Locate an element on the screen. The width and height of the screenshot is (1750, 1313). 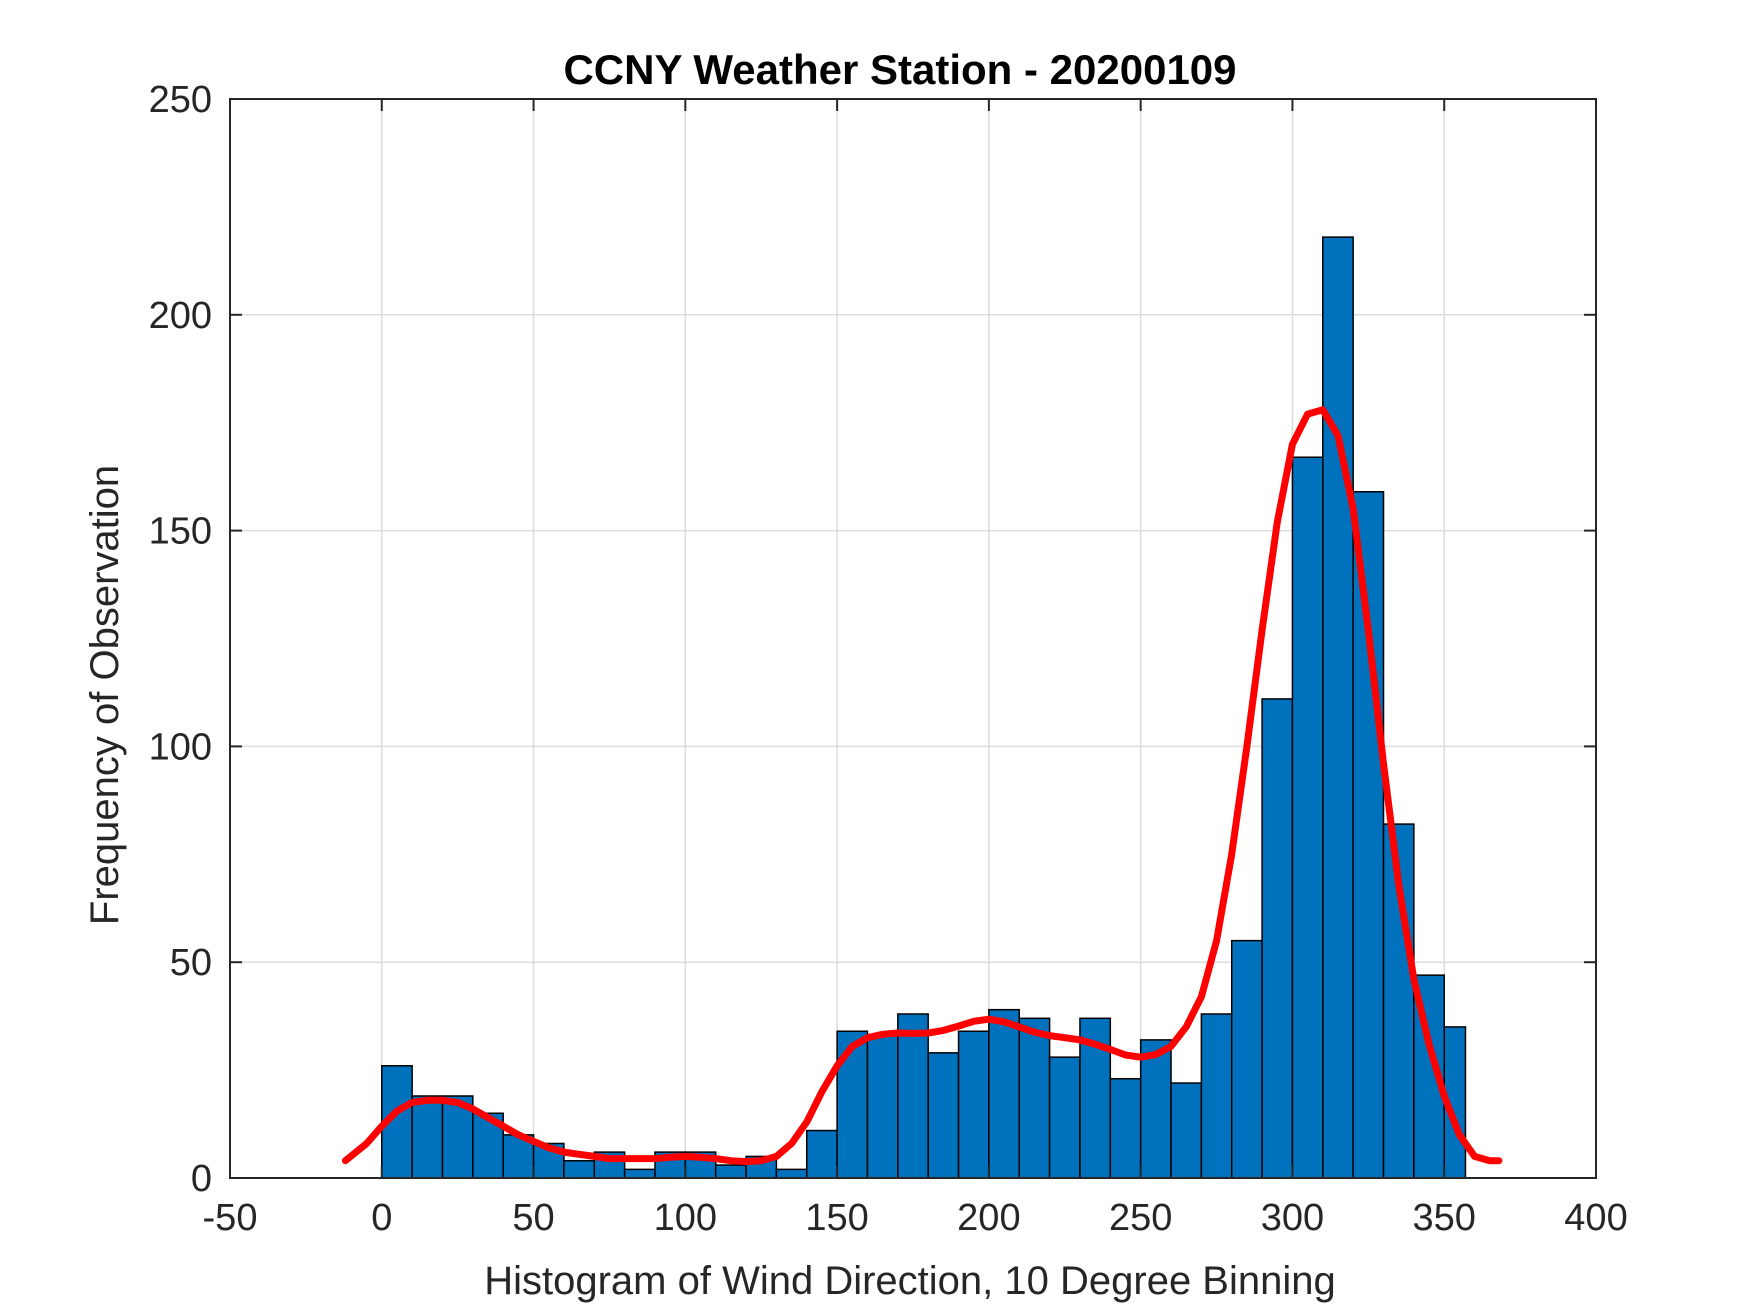
x-tick-label: 400 is located at coordinates (1595, 1218).